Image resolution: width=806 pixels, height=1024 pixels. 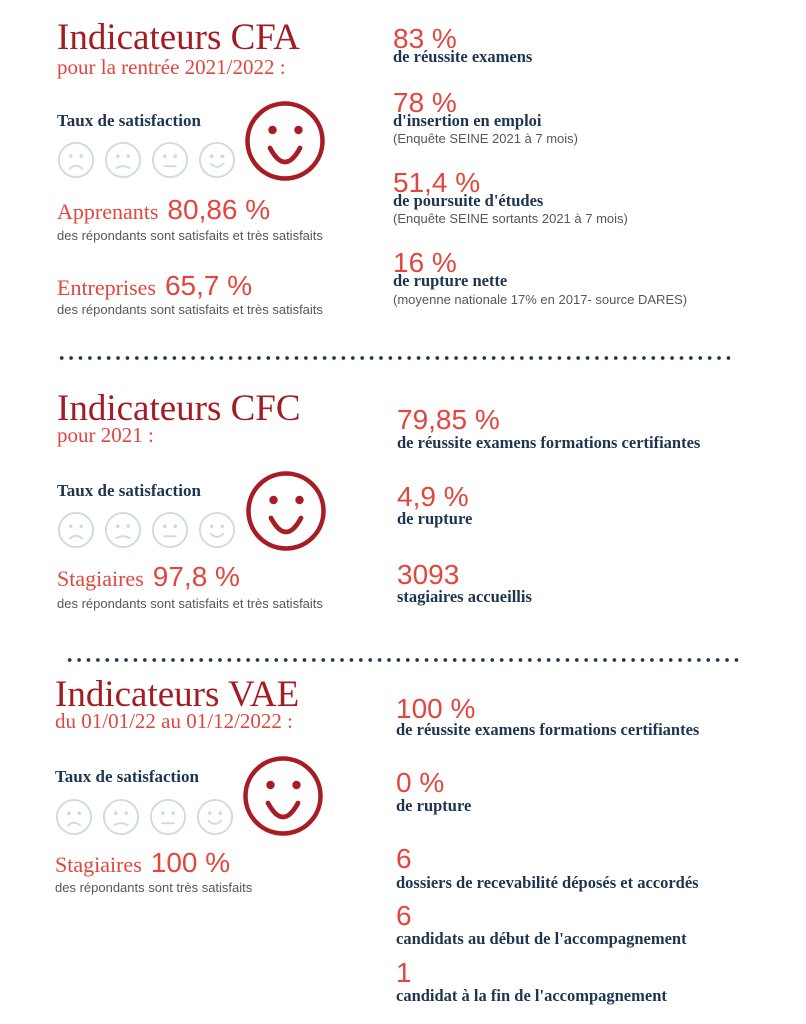 What do you see at coordinates (178, 37) in the screenshot?
I see `section-title: Indicateurs CFA` at bounding box center [178, 37].